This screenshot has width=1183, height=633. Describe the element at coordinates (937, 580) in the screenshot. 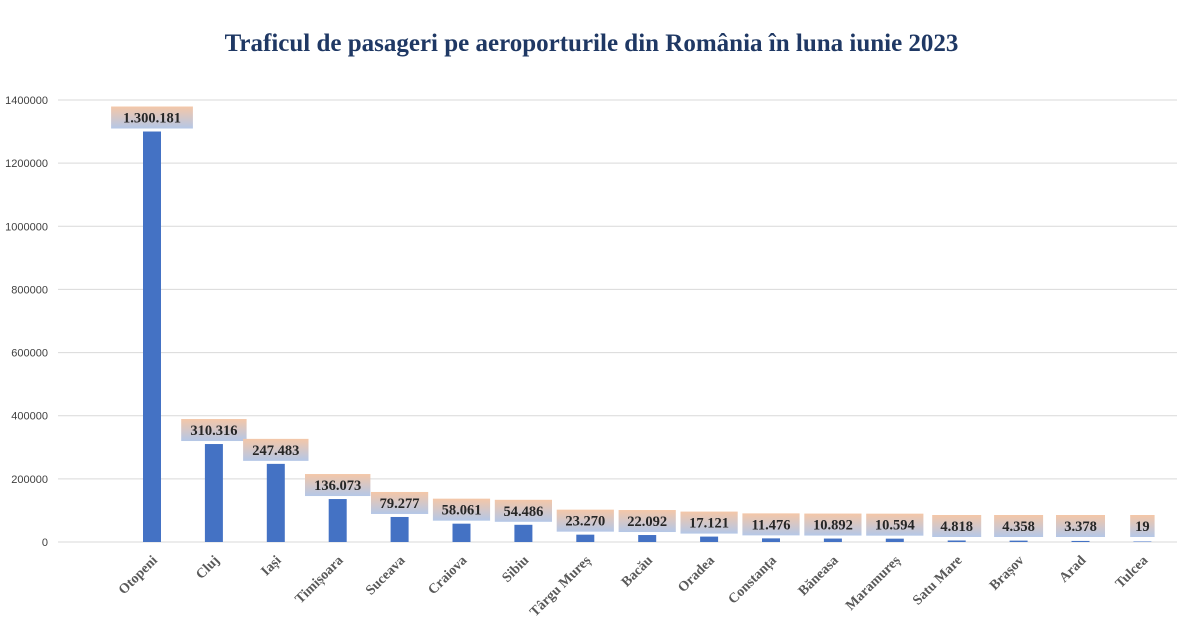

I see `x-category-label: Satu Mare` at that location.